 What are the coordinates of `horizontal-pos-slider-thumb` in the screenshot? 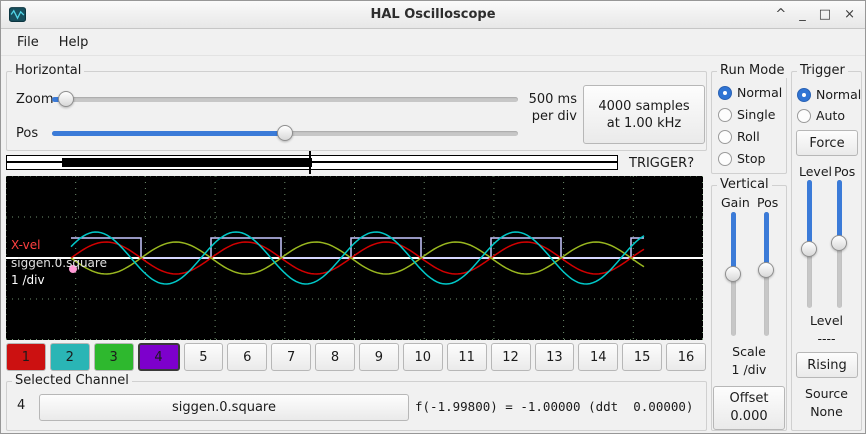 It's located at (285, 133).